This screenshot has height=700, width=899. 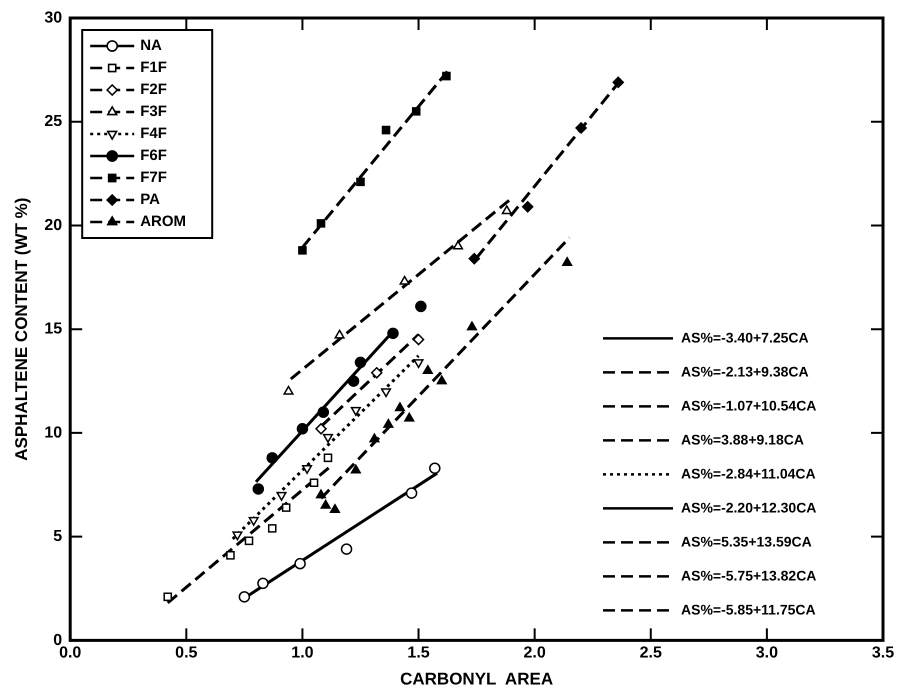 What do you see at coordinates (150, 199) in the screenshot?
I see `legend-label: PA` at bounding box center [150, 199].